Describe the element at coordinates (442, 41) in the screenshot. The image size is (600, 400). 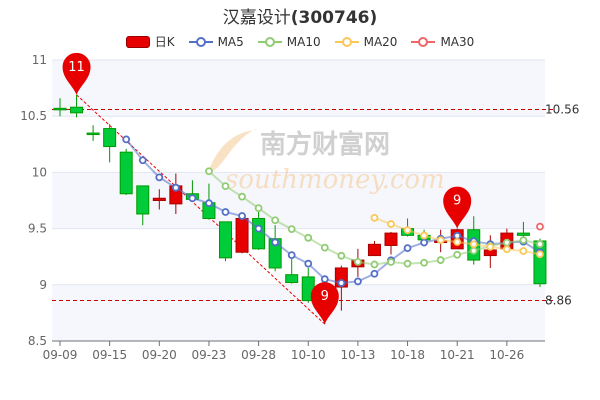
I see `legend-item-ma30: MA30` at that location.